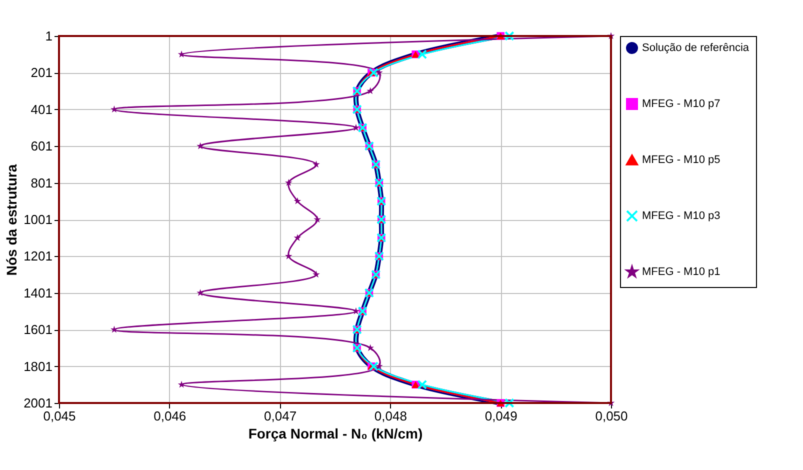  What do you see at coordinates (38, 256) in the screenshot?
I see `y-tick-label: 1201` at bounding box center [38, 256].